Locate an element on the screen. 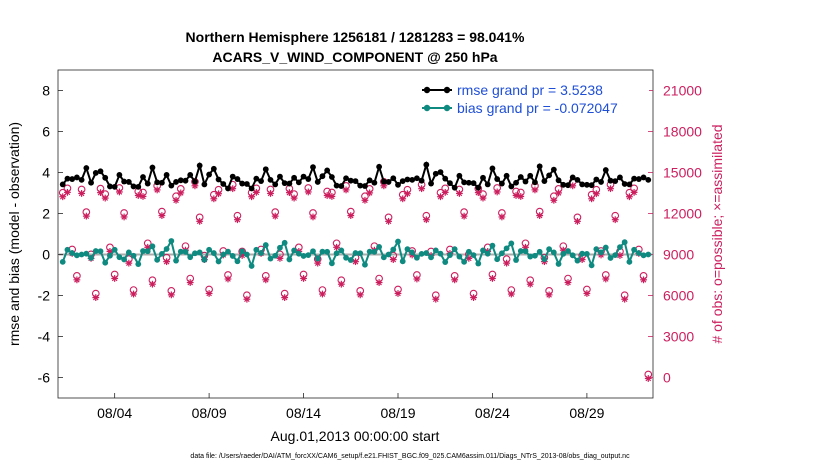 The image size is (830, 475). y-left-tick-label--6: -6 is located at coordinates (44, 378).